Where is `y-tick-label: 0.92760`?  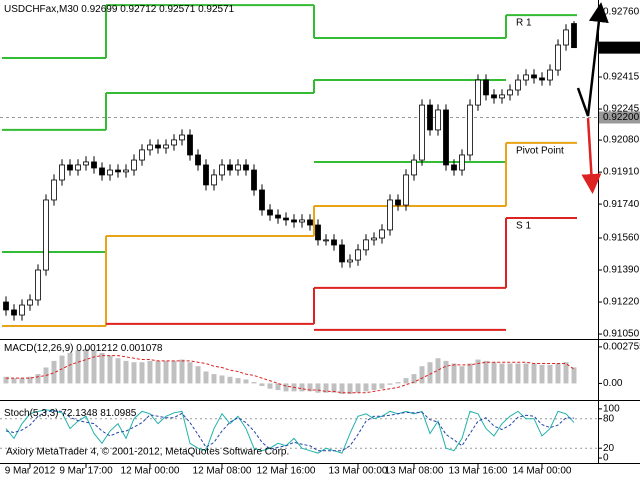 y-tick-label: 0.92760 is located at coordinates (621, 12).